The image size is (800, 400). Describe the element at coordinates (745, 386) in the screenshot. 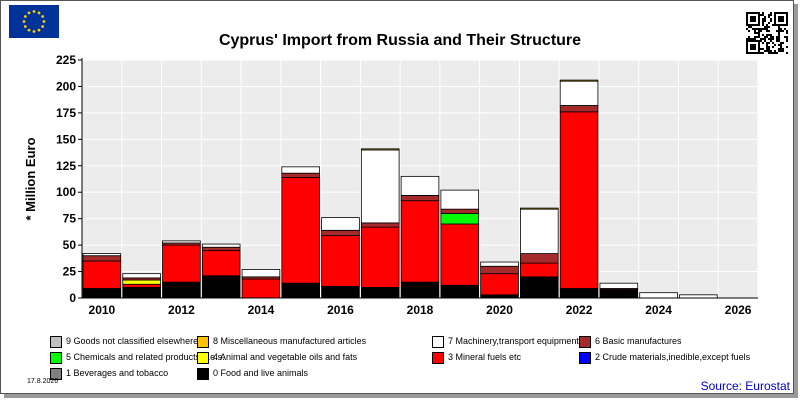

I see `source-label: Source: Eurostat` at that location.